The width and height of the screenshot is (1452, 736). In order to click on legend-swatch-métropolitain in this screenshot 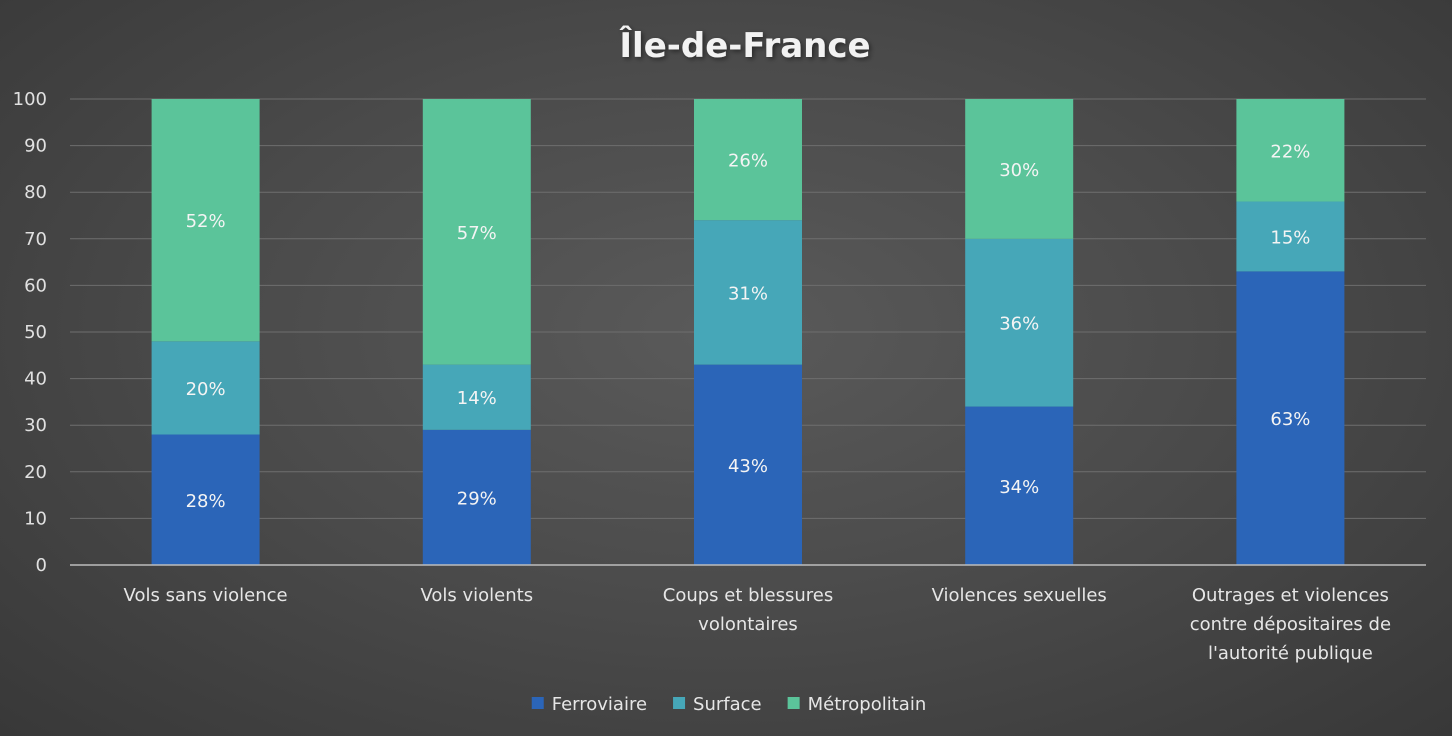, I will do `click(793, 703)`.